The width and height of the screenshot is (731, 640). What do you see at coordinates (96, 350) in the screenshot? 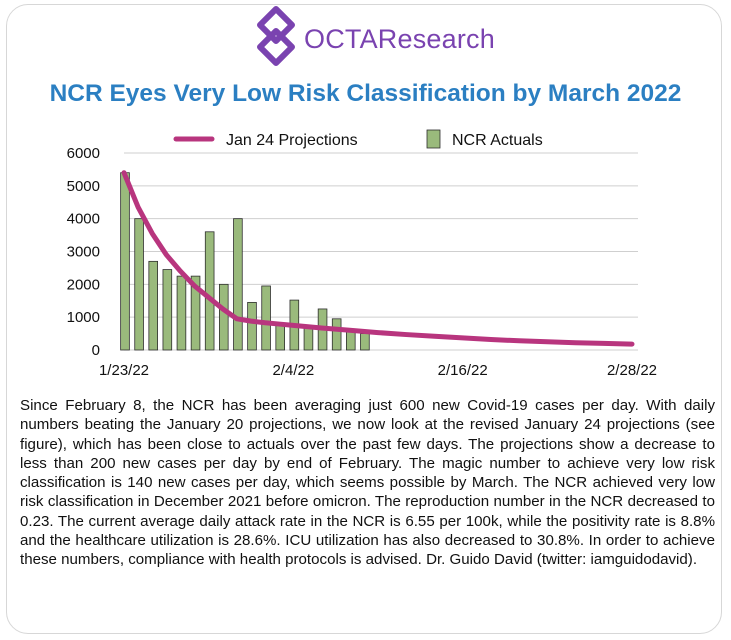
I see `y-tick-label: 0` at bounding box center [96, 350].